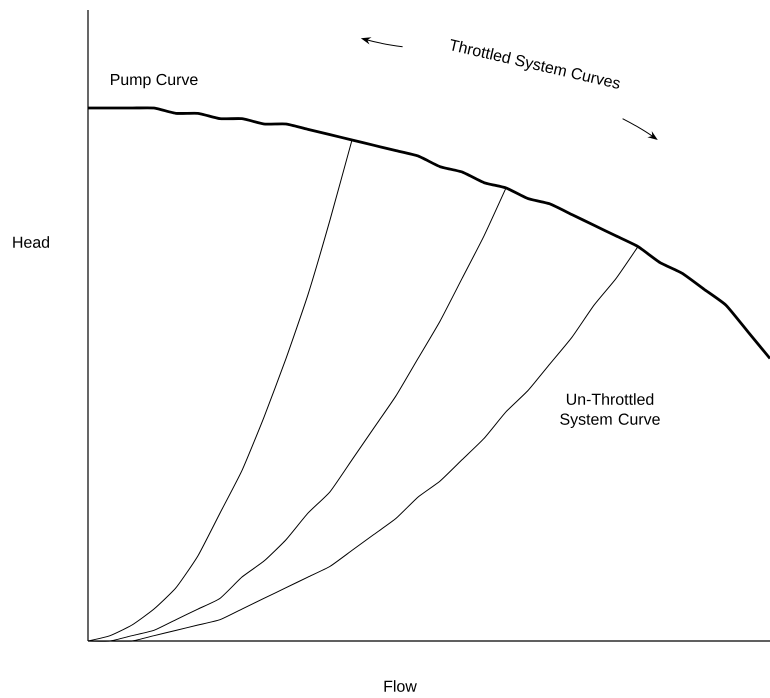 The width and height of the screenshot is (770, 698). I want to click on y-axis-title: Head, so click(31, 242).